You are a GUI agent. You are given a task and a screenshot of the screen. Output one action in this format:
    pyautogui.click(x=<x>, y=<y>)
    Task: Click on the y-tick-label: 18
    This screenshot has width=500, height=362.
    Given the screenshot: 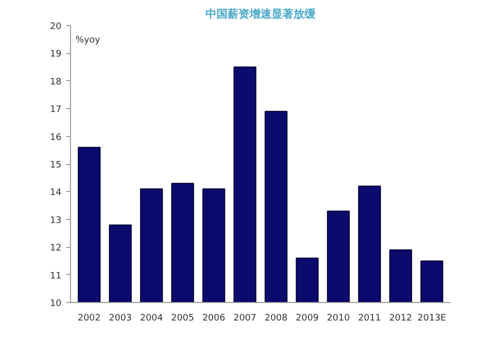 What is the action you would take?
    pyautogui.click(x=56, y=82)
    